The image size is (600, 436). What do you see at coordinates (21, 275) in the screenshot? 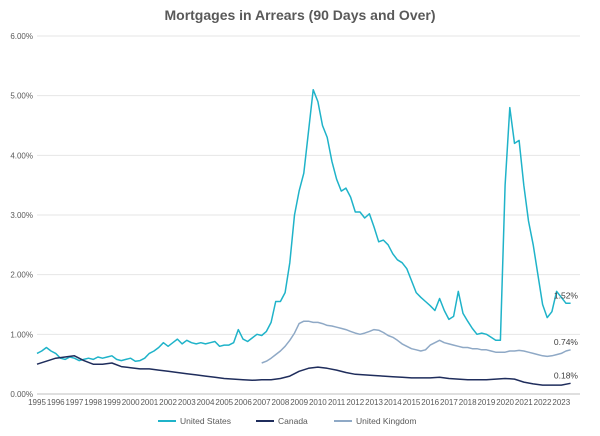
I see `y-tick-label: 2.00%` at bounding box center [21, 275].